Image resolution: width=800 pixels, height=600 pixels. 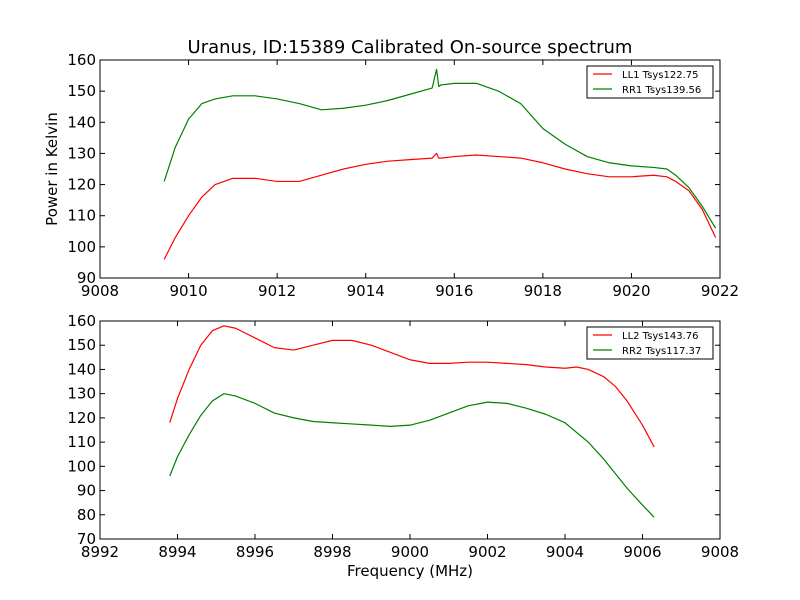 What do you see at coordinates (177, 552) in the screenshot?
I see `bottom-xtick-label: 8994` at bounding box center [177, 552].